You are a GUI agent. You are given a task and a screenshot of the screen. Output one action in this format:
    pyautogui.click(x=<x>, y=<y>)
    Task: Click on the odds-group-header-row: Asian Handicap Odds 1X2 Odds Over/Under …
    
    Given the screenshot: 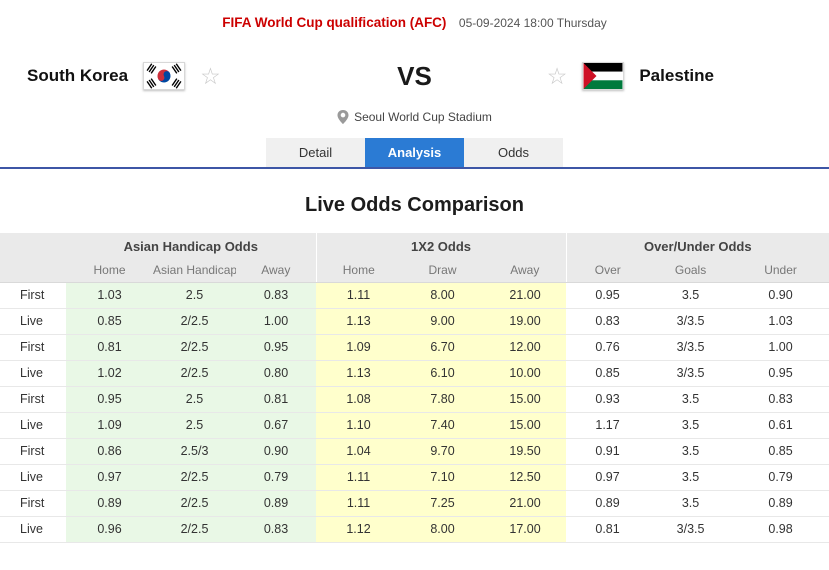 What is the action you would take?
    pyautogui.click(x=414, y=246)
    